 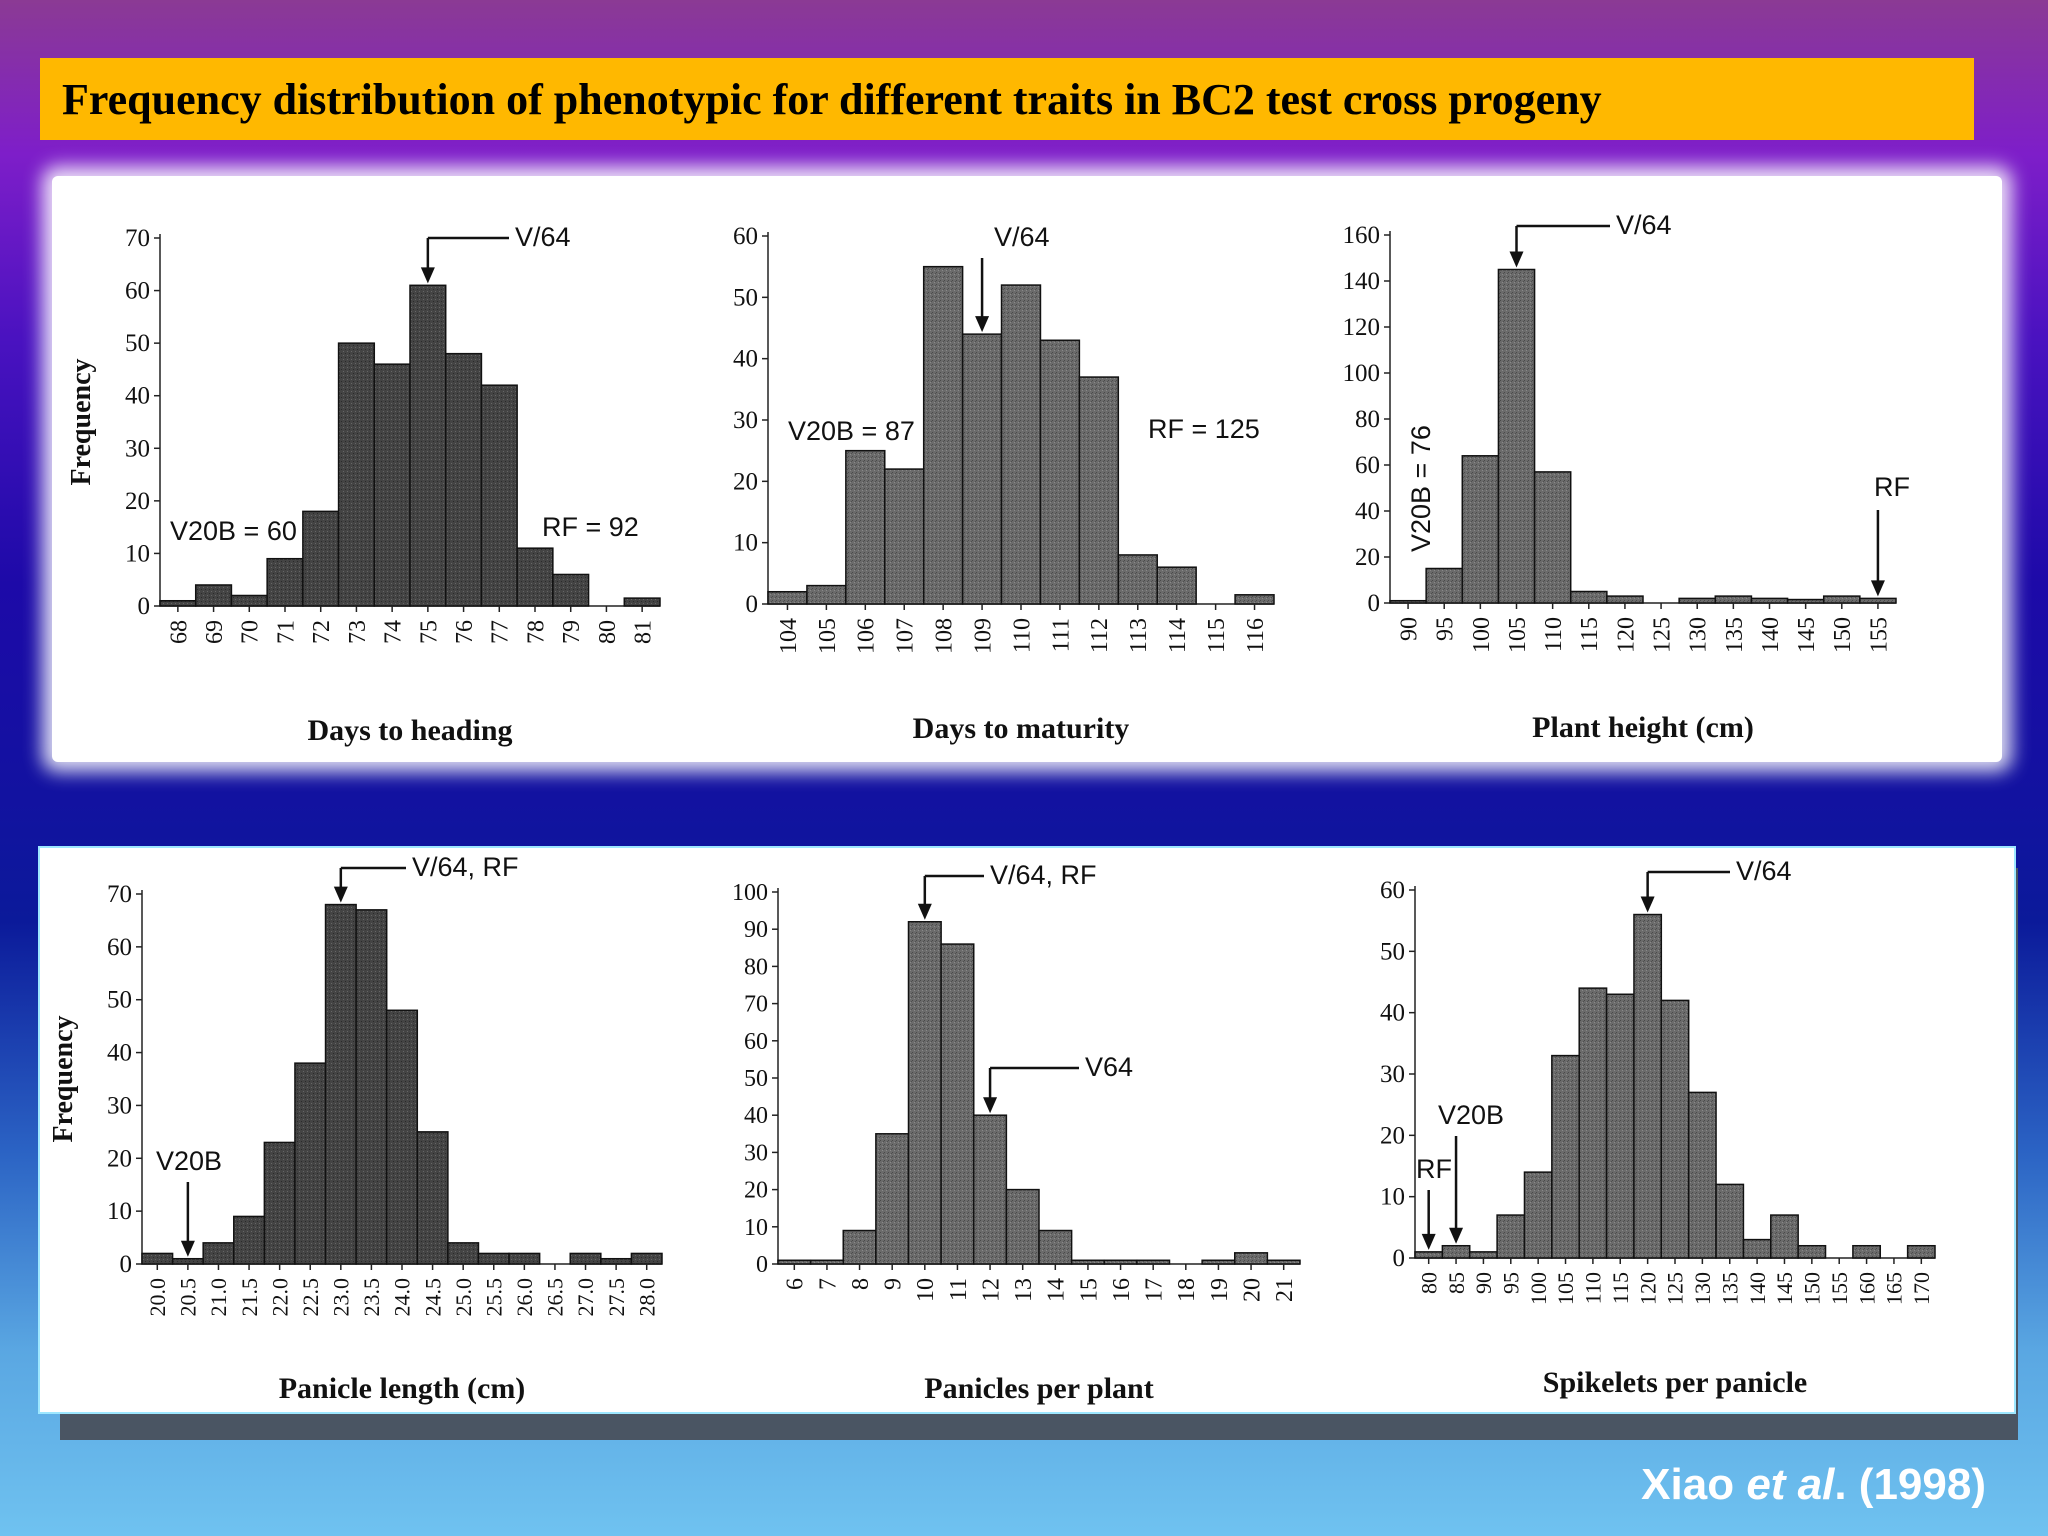 What do you see at coordinates (572, 632) in the screenshot?
I see `x-tick-label: 79` at bounding box center [572, 632].